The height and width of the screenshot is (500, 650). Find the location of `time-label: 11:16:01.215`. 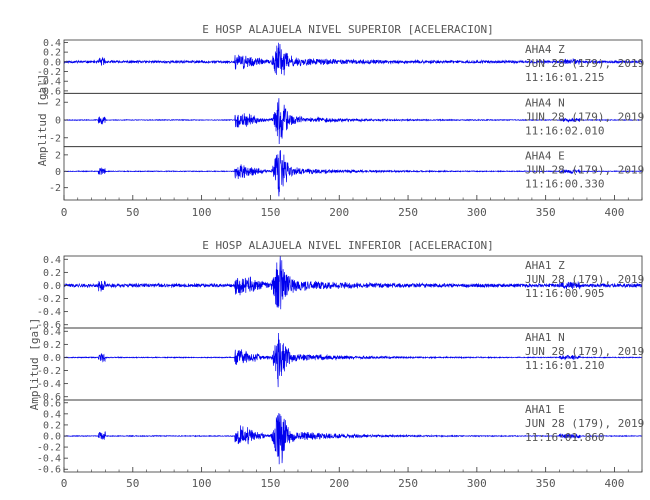

time-label: 11:16:01.215 is located at coordinates (564, 77).